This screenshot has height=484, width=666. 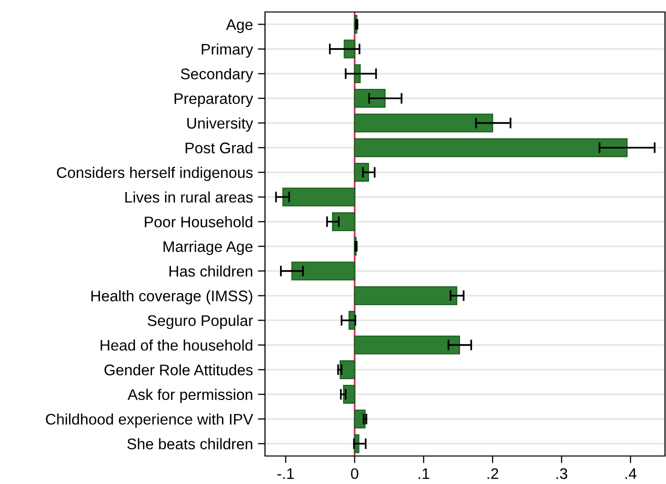 I want to click on y-tick-label: She beats children, so click(x=189, y=444).